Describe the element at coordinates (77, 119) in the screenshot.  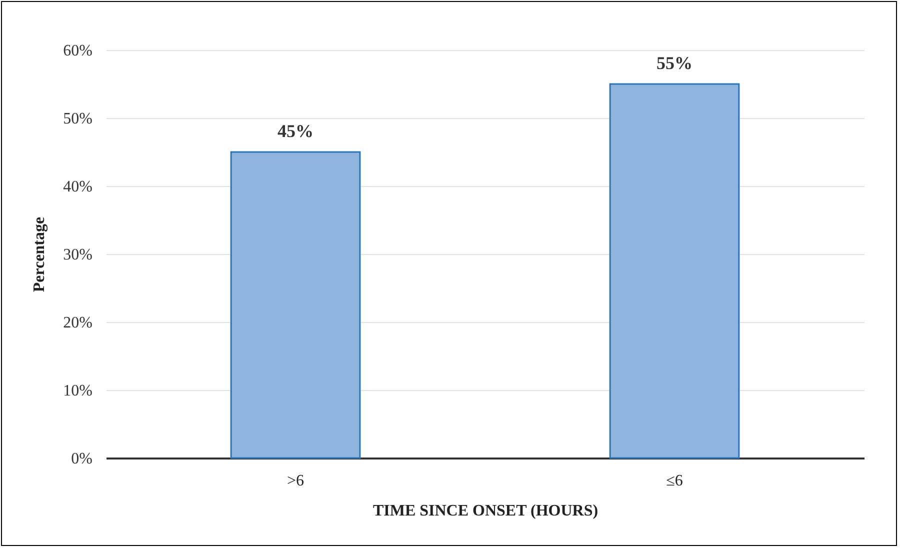
I see `y-tick-label: 50%` at that location.